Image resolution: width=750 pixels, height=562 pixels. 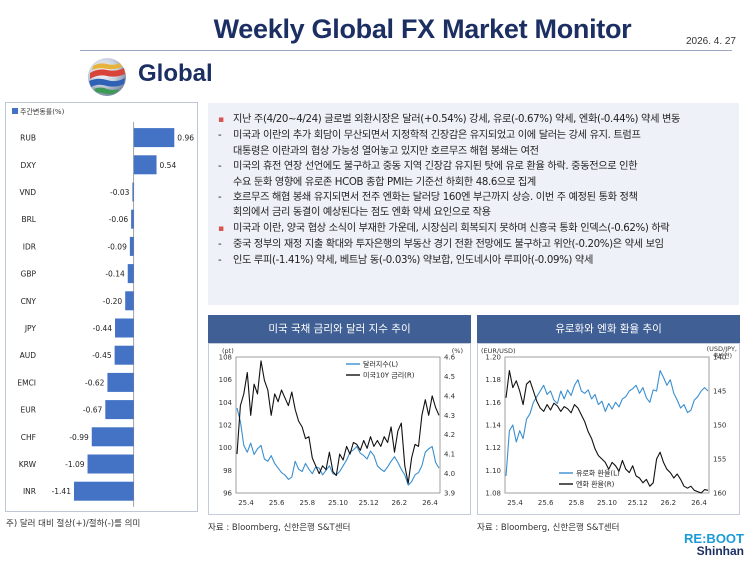 I want to click on right-axis-unit: (USD/JPY,, so click(x=722, y=349).